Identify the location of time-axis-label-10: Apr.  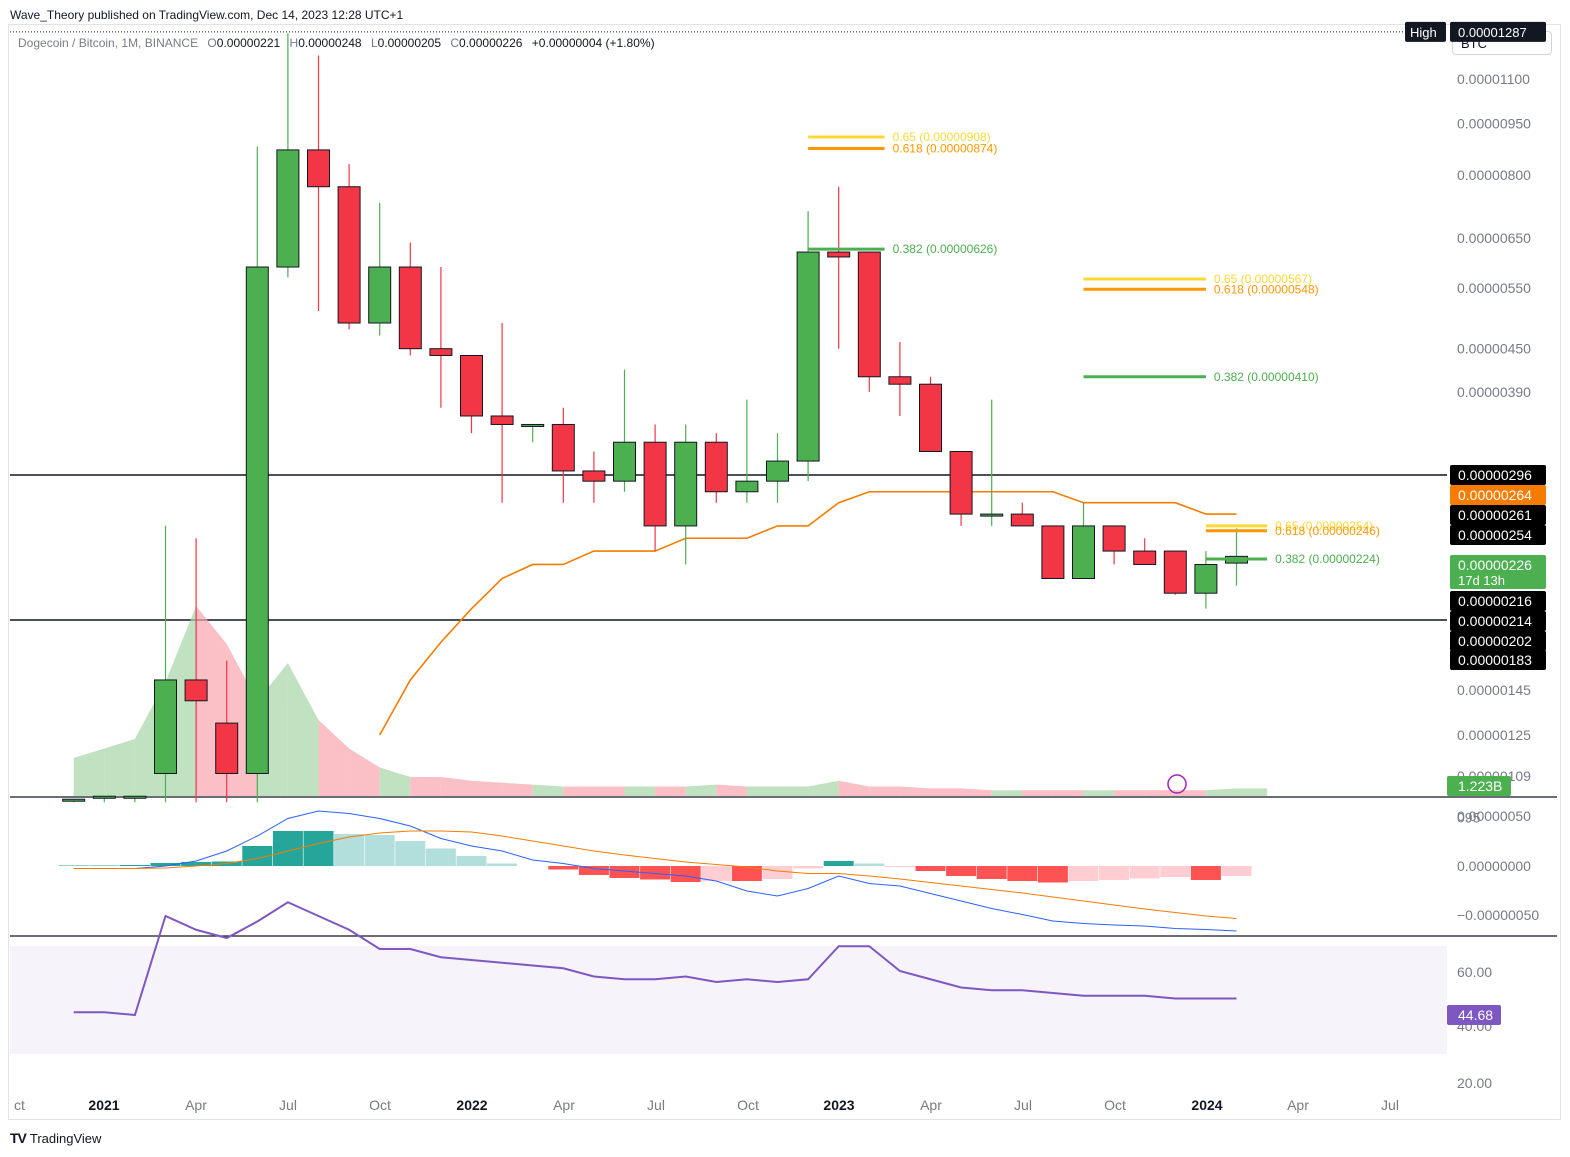
(931, 1105).